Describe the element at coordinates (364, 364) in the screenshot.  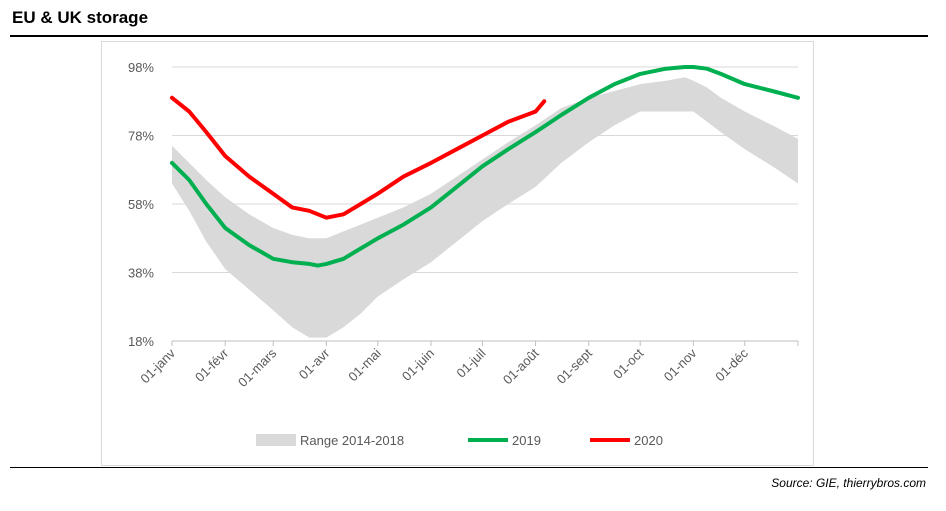
I see `x-tick-label: 01-mai` at that location.